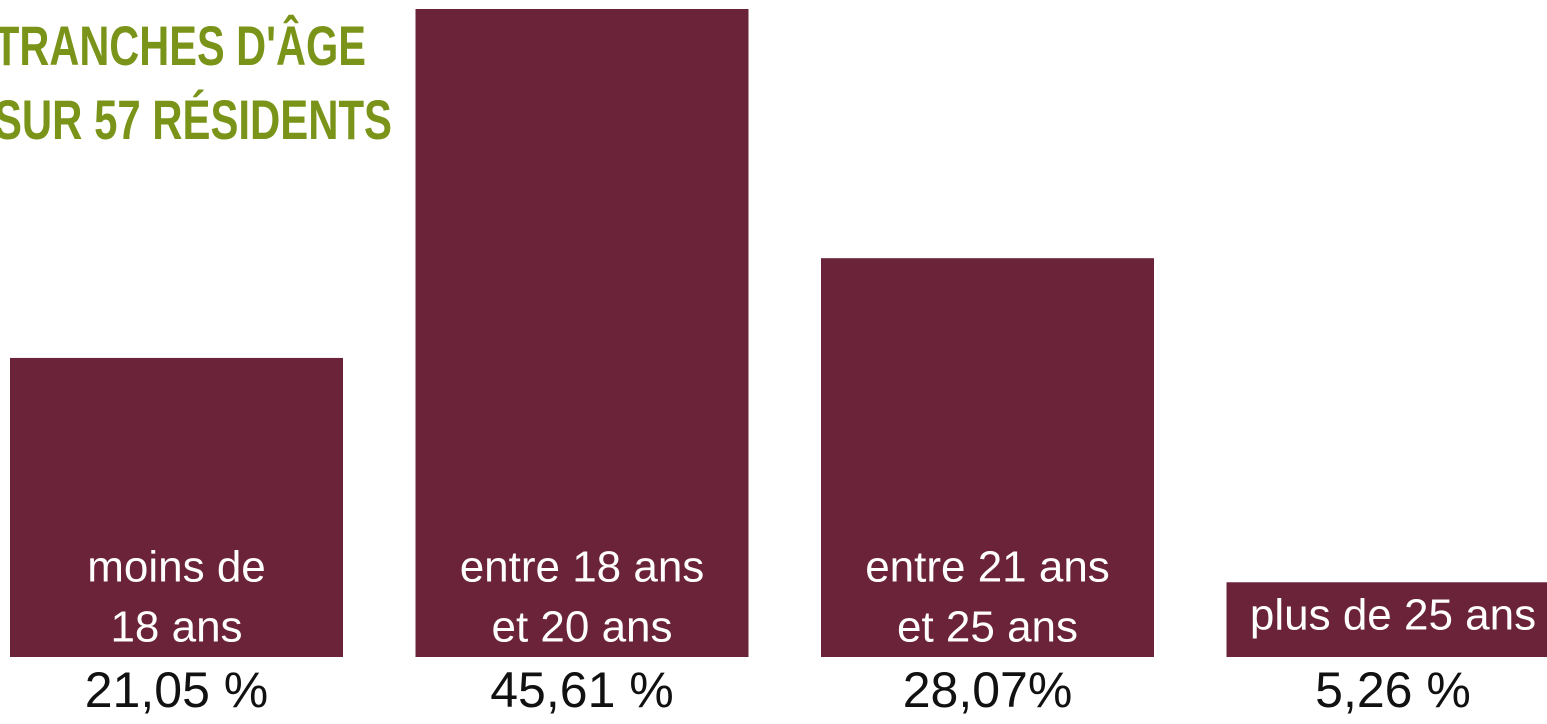  Describe the element at coordinates (581, 627) in the screenshot. I see `category-label: et 20 ans` at that location.